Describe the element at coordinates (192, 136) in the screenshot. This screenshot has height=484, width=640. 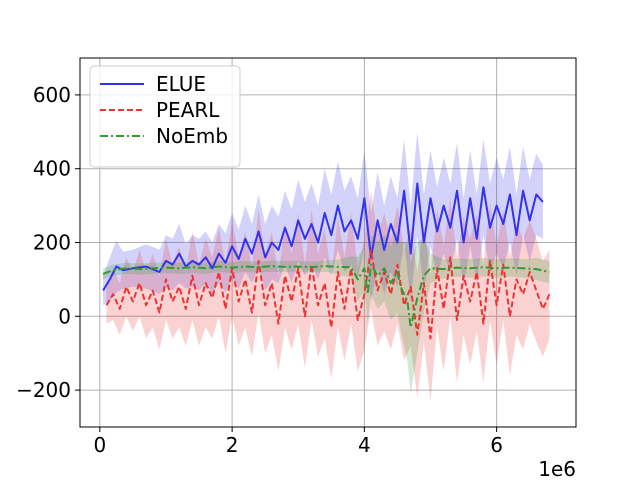
I see `legend-label-noemb: NoEmb` at that location.